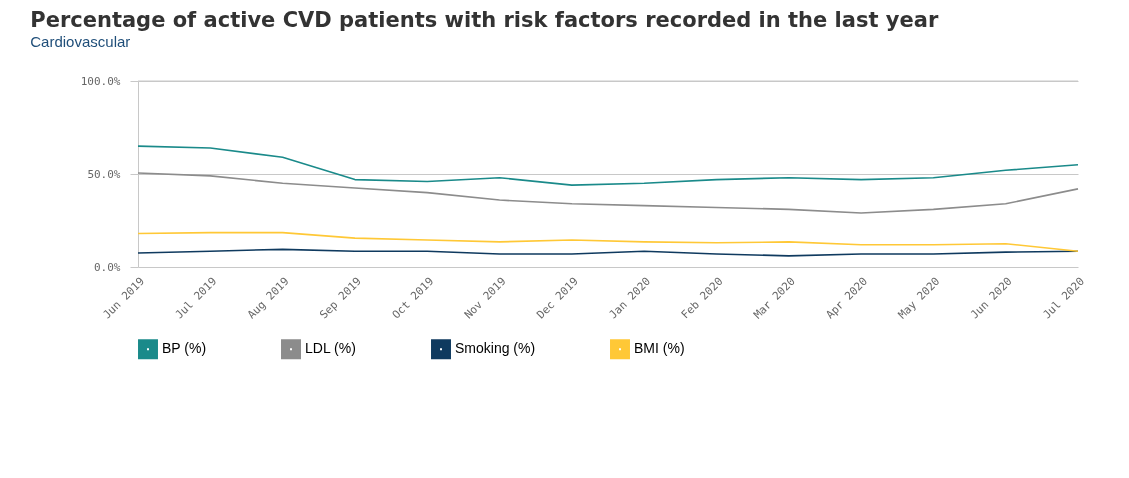  Describe the element at coordinates (608, 241) in the screenshot. I see `line-series` at that location.